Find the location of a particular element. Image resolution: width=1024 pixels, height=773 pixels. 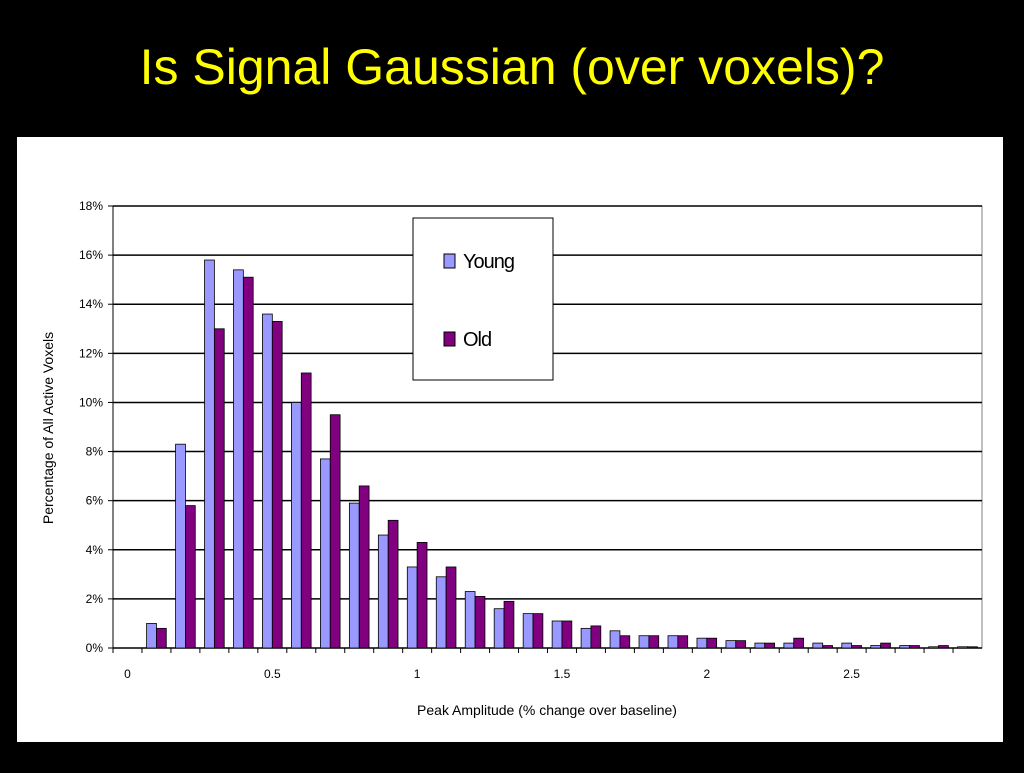

legend-label: Old is located at coordinates (477, 340).